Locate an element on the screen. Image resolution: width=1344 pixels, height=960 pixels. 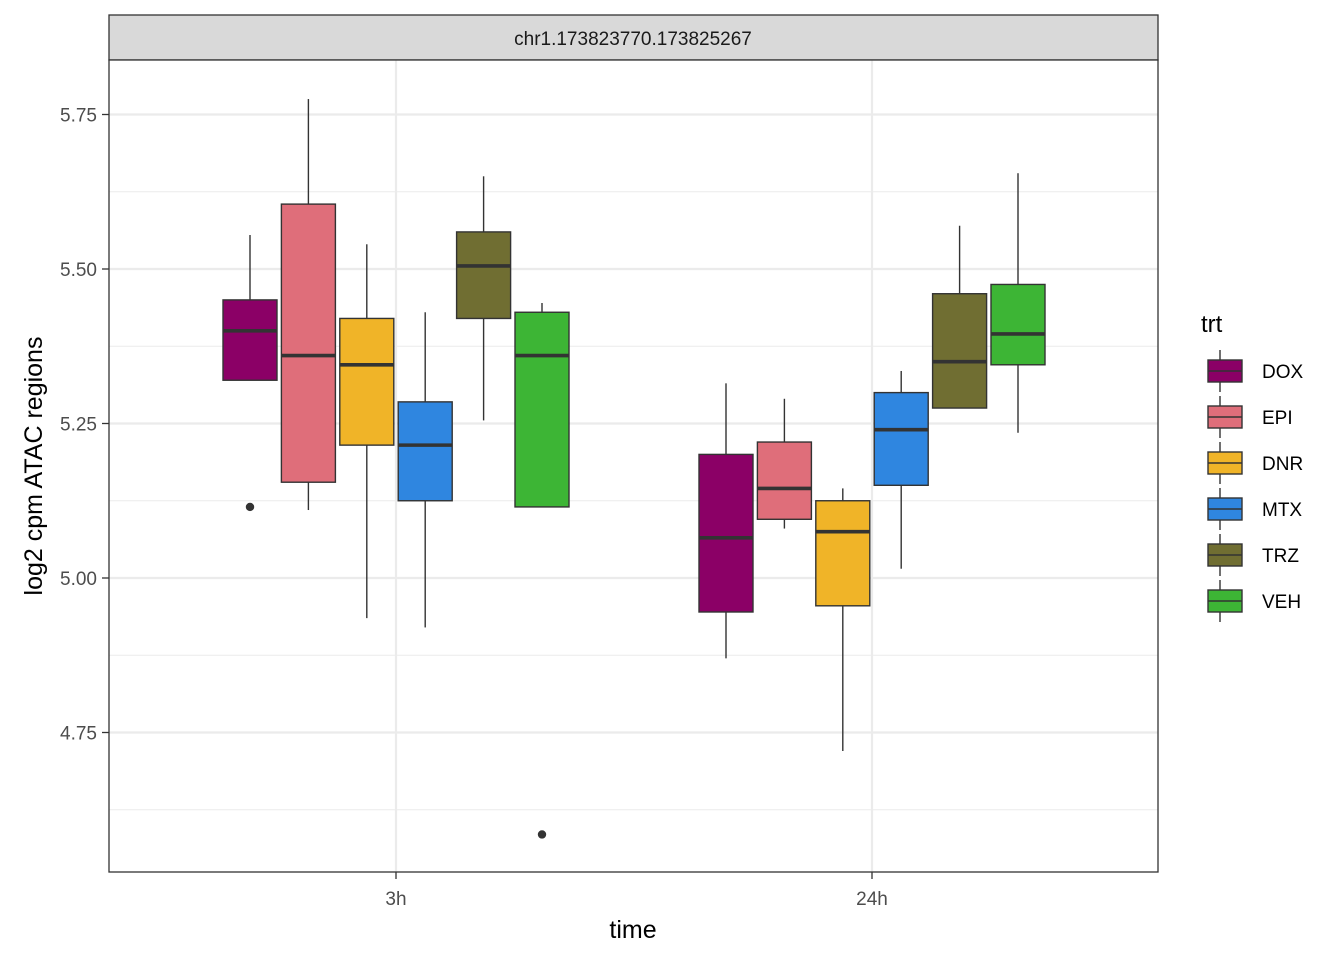
facet-title: chr1.173823770.173825267 is located at coordinates (633, 39).